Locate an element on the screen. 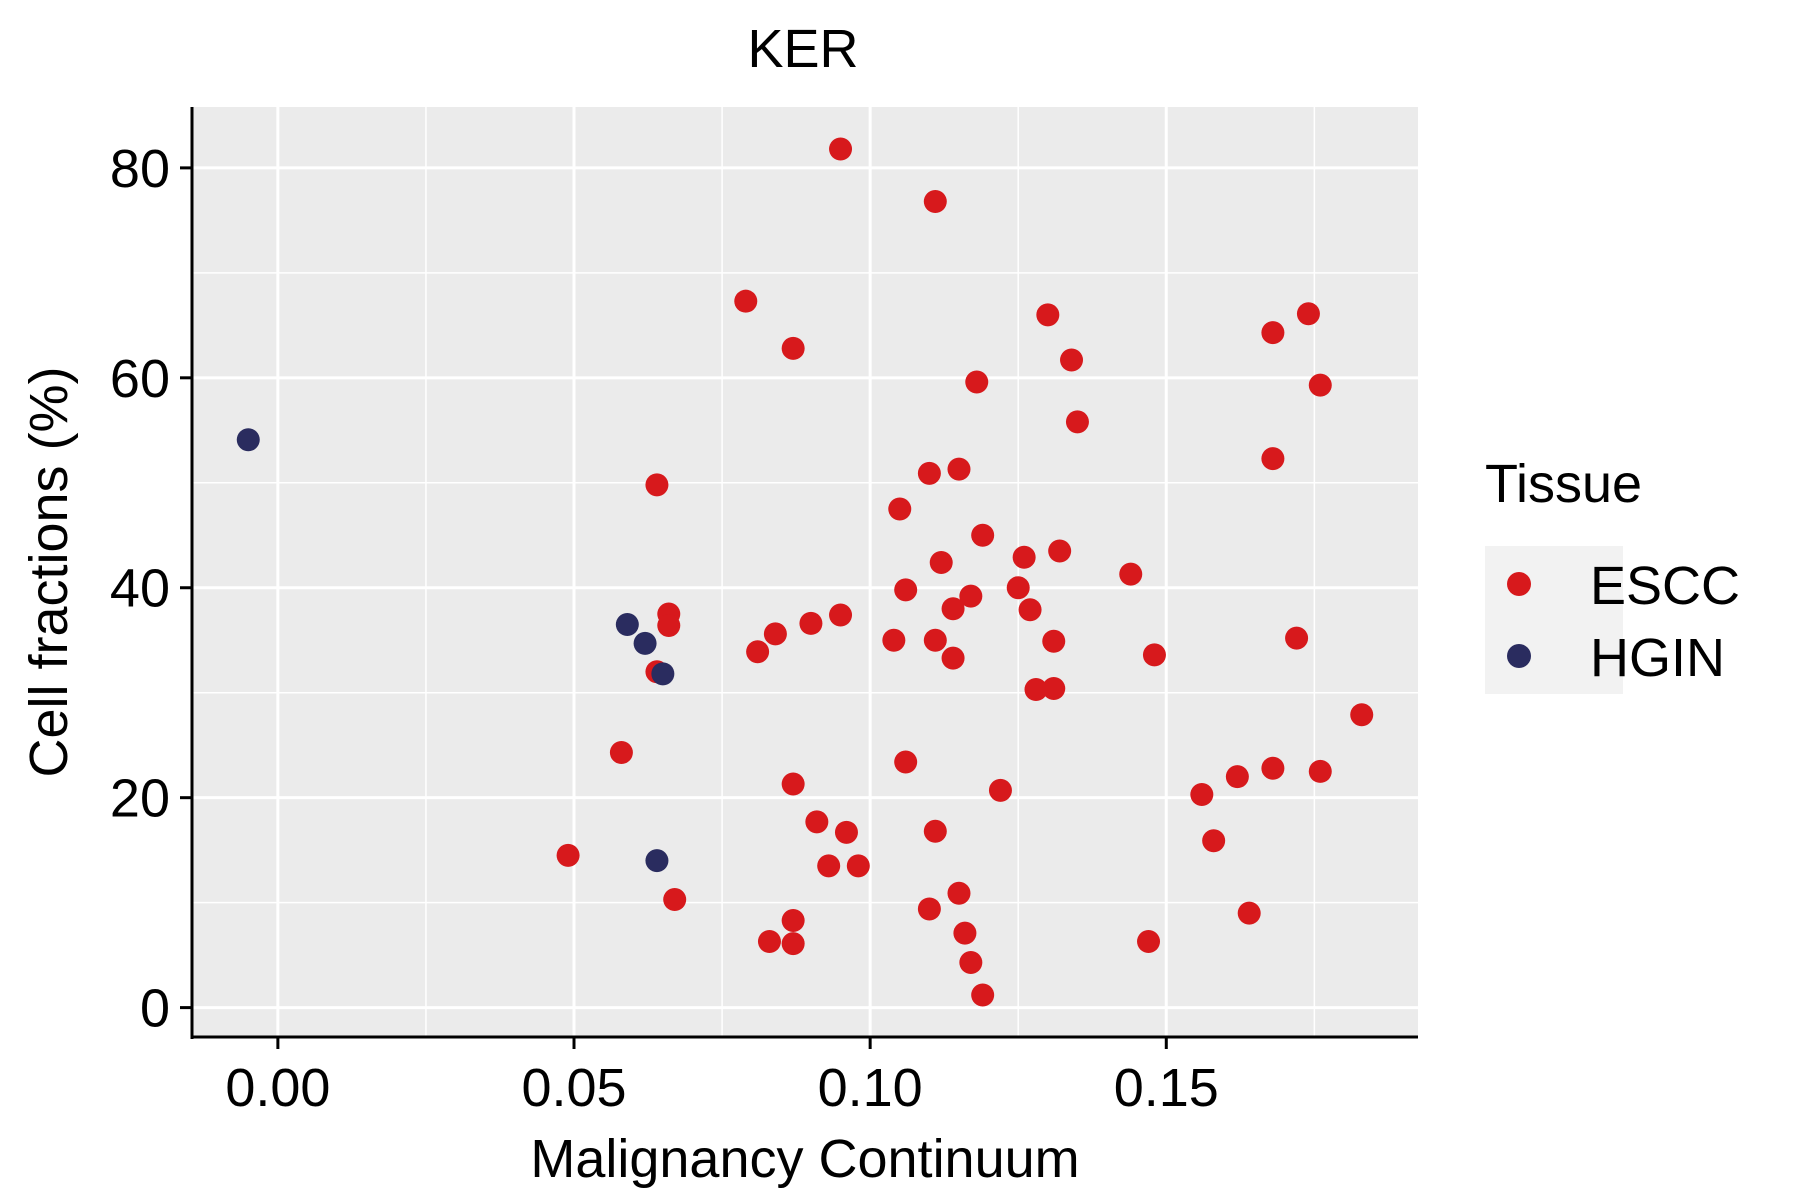 The width and height of the screenshot is (1800, 1200). y-tick-label: 80 is located at coordinates (140, 169).